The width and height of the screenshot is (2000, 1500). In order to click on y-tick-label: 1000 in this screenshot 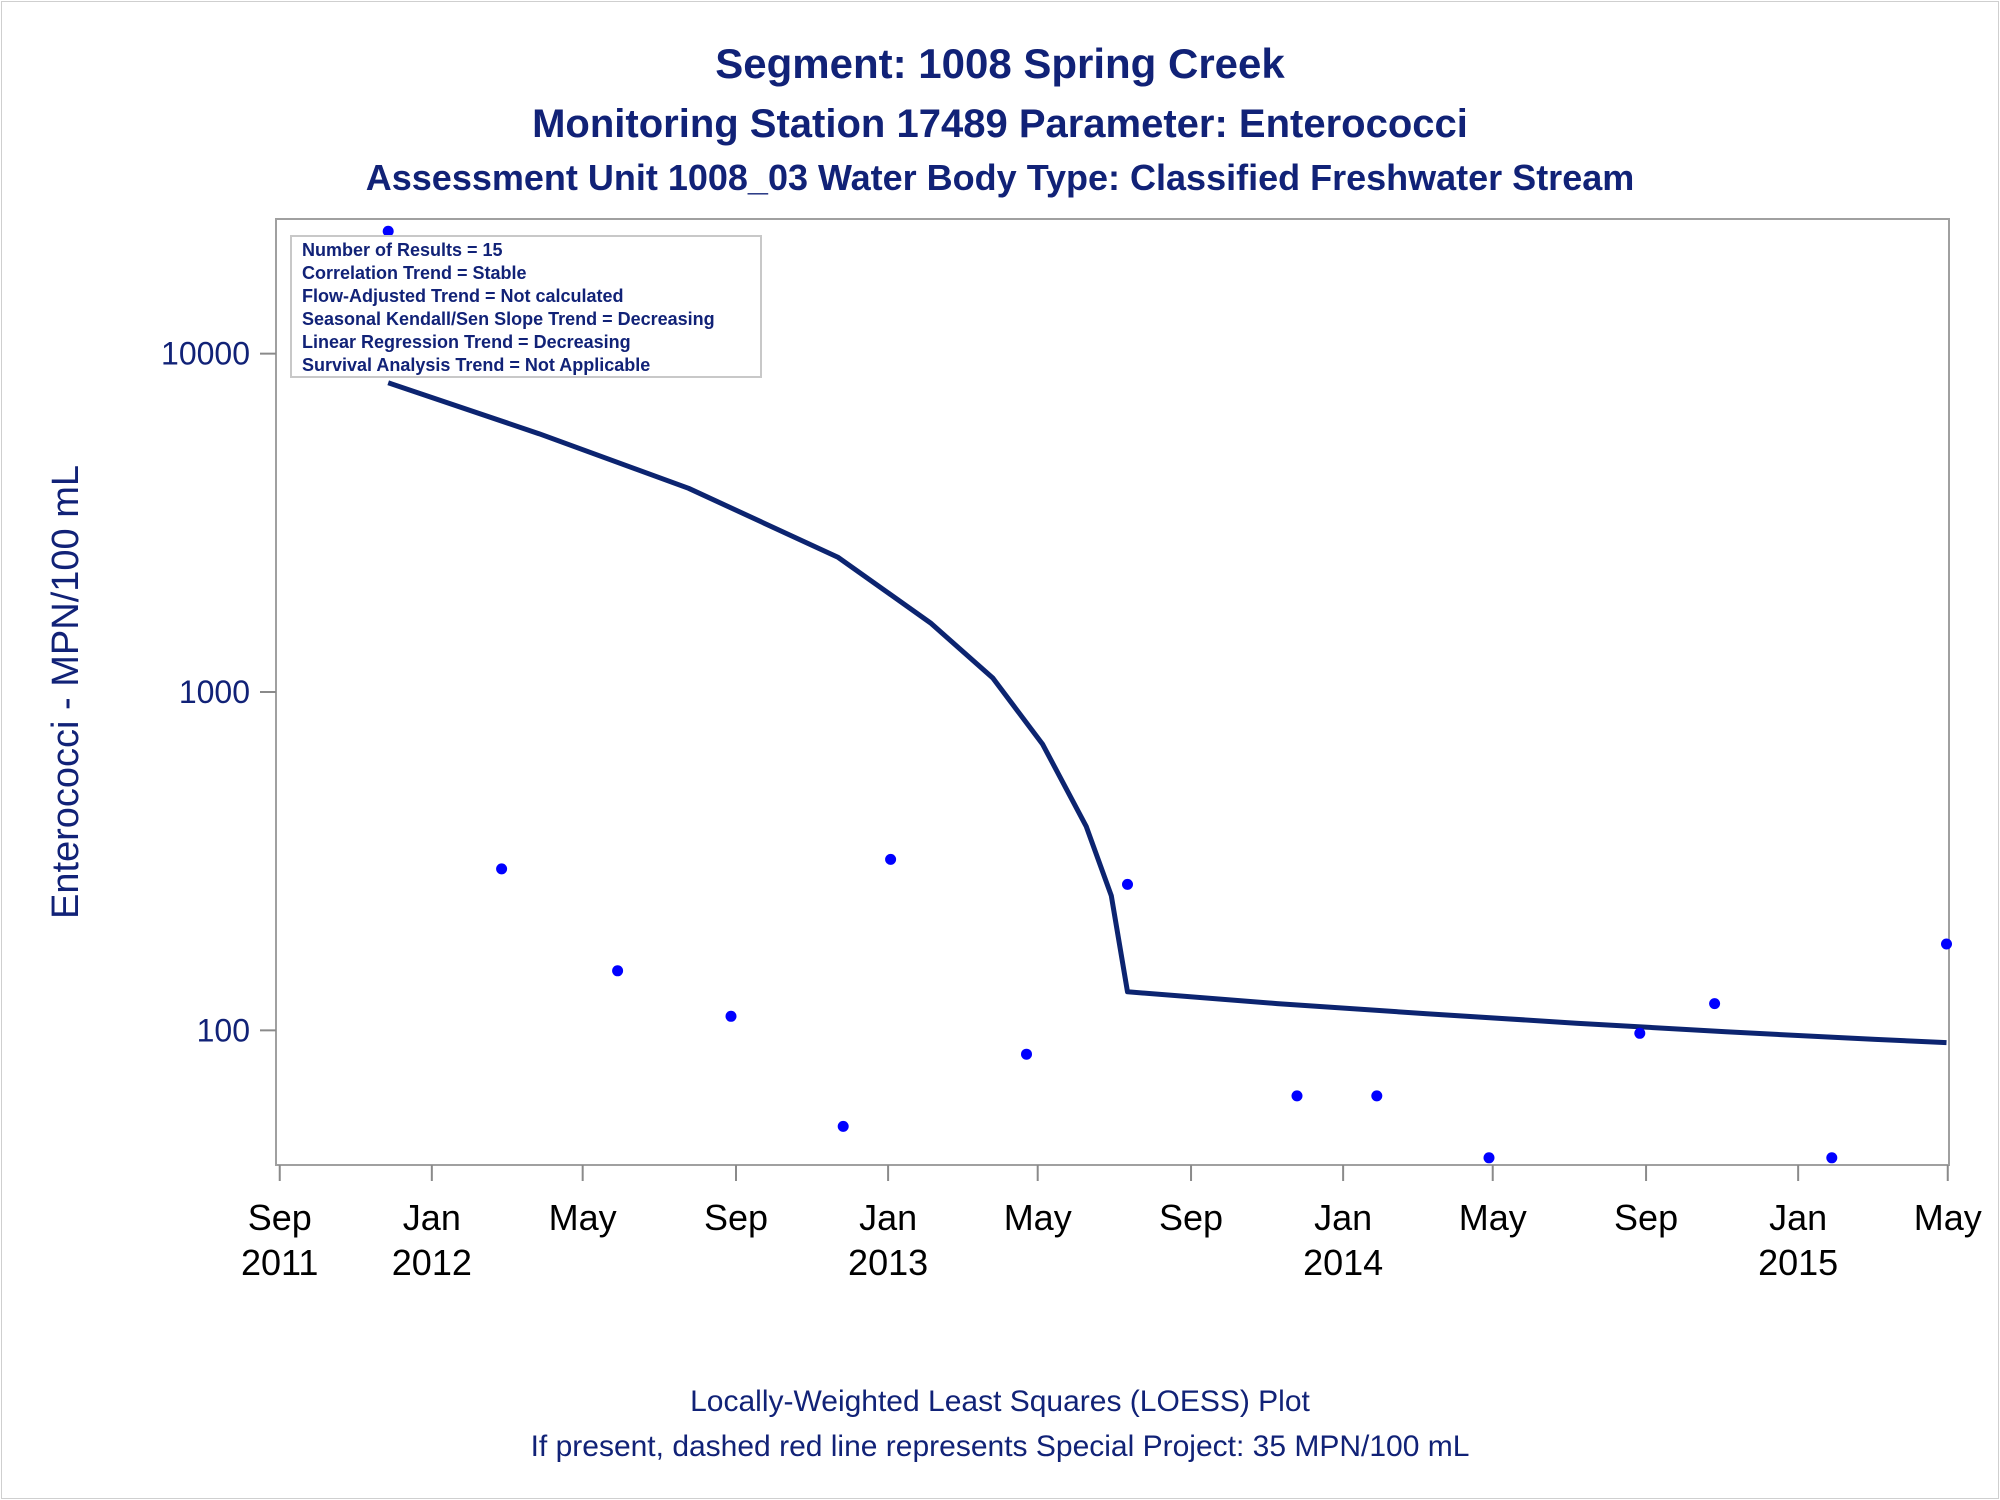, I will do `click(214, 692)`.